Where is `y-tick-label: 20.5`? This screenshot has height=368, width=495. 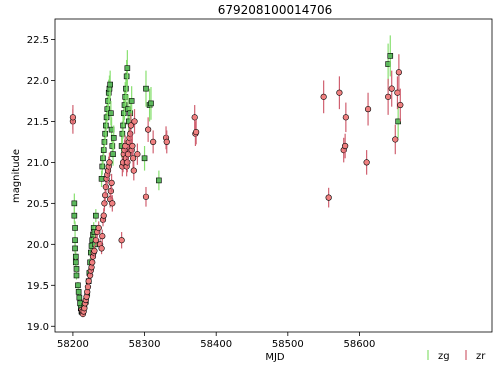 y-tick-label: 20.5 is located at coordinates (38, 204).